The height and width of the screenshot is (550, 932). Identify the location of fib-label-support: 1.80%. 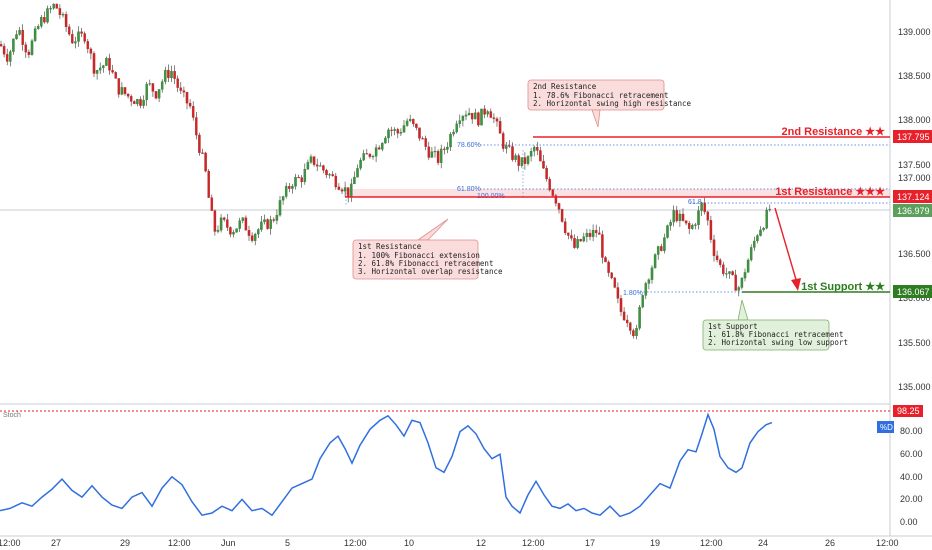
(633, 293).